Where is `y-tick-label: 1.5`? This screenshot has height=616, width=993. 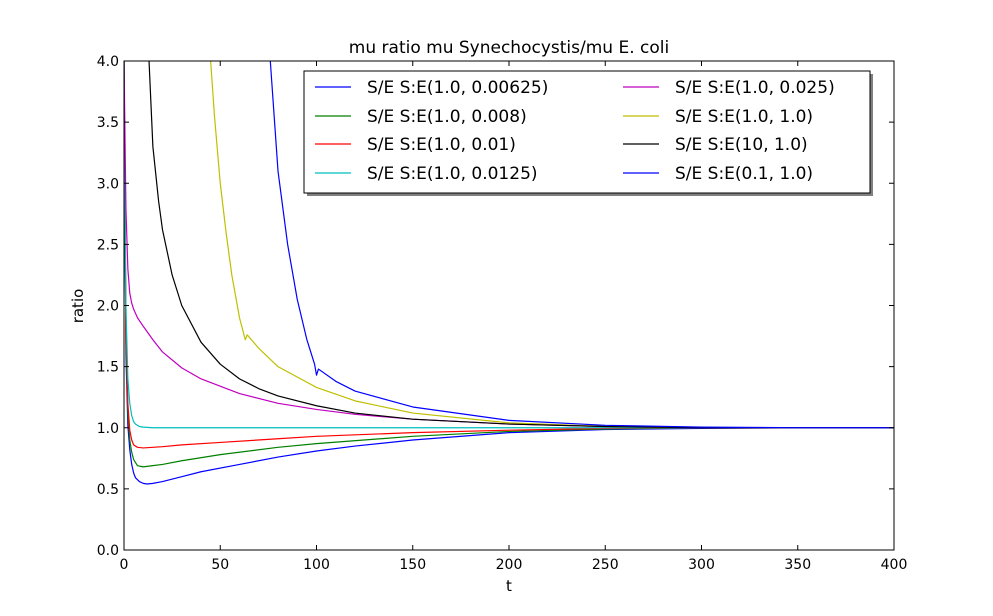
y-tick-label: 1.5 is located at coordinates (108, 368).